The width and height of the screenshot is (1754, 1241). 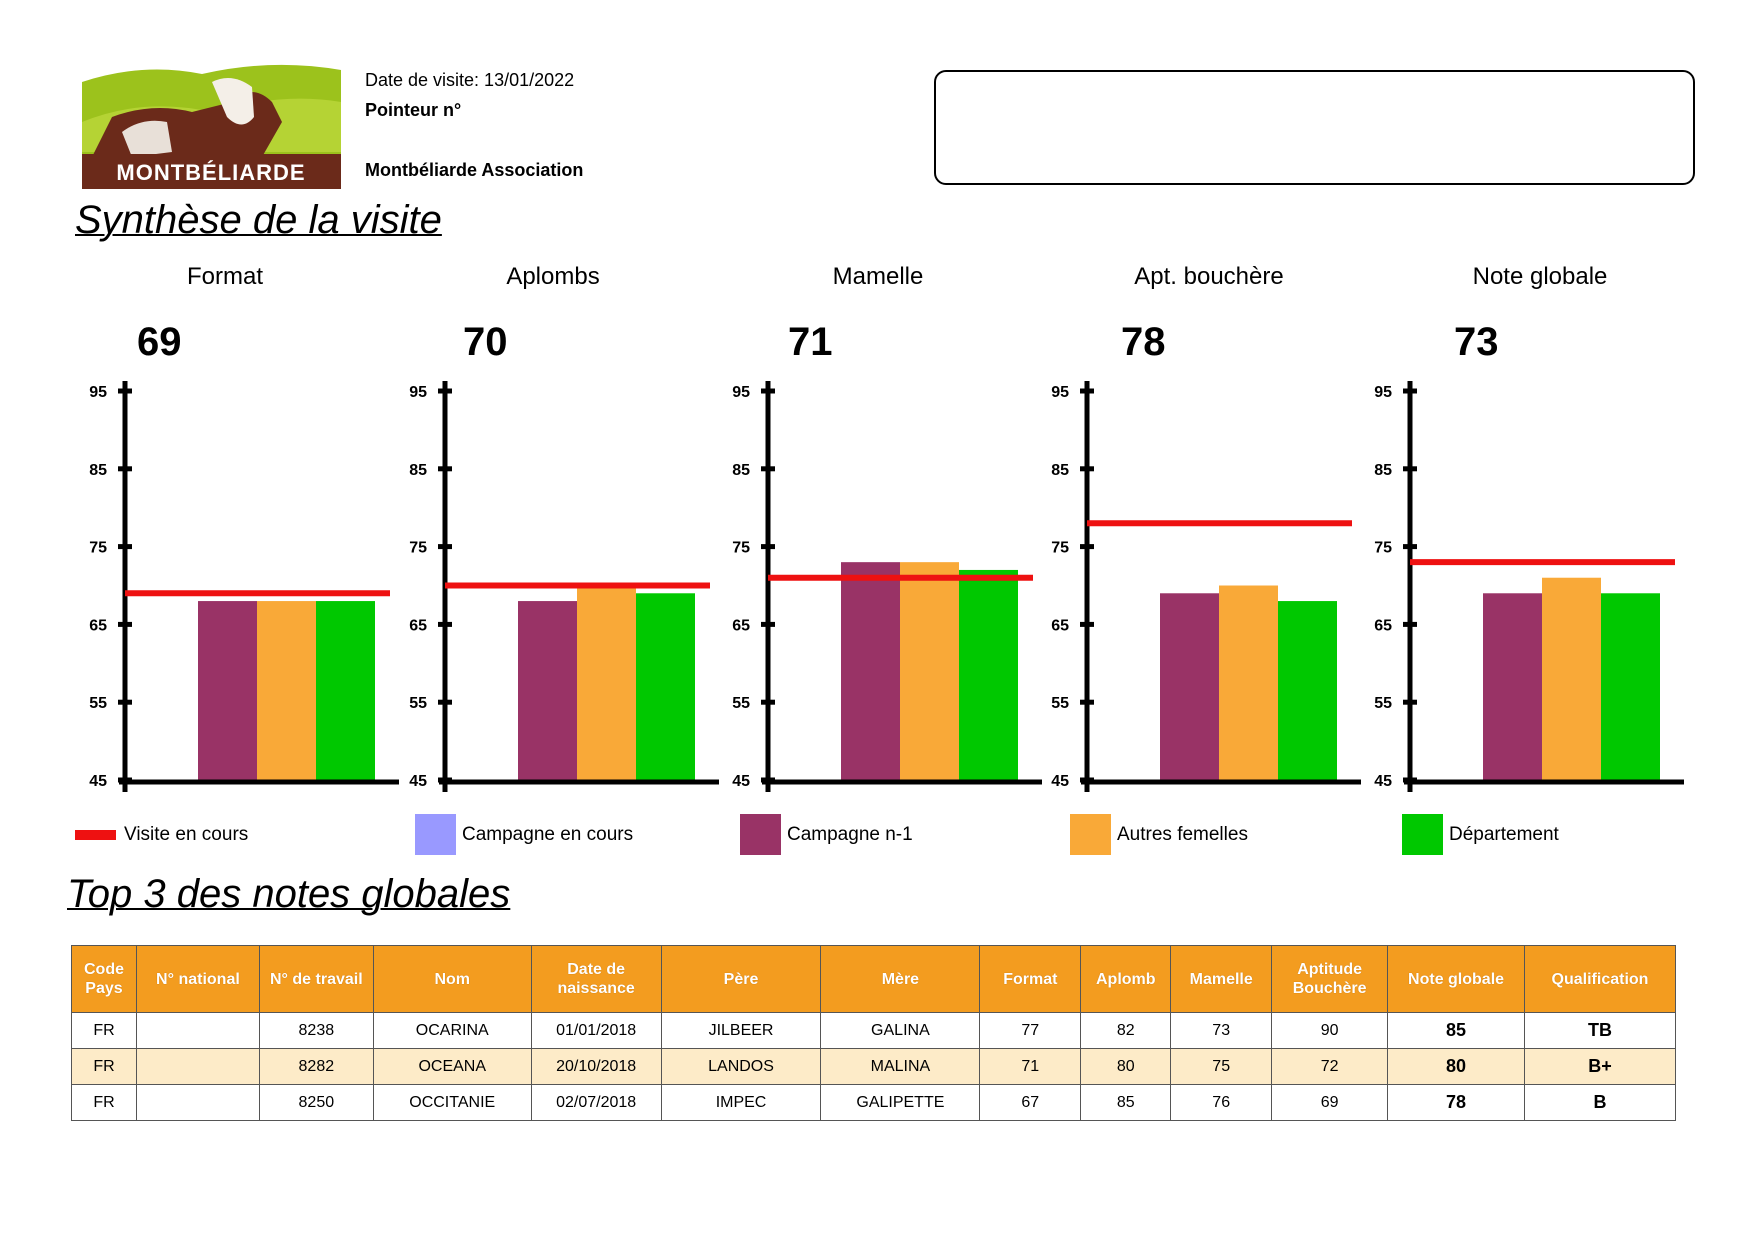 I want to click on legend-autres-femelles-swatch, so click(x=1090, y=834).